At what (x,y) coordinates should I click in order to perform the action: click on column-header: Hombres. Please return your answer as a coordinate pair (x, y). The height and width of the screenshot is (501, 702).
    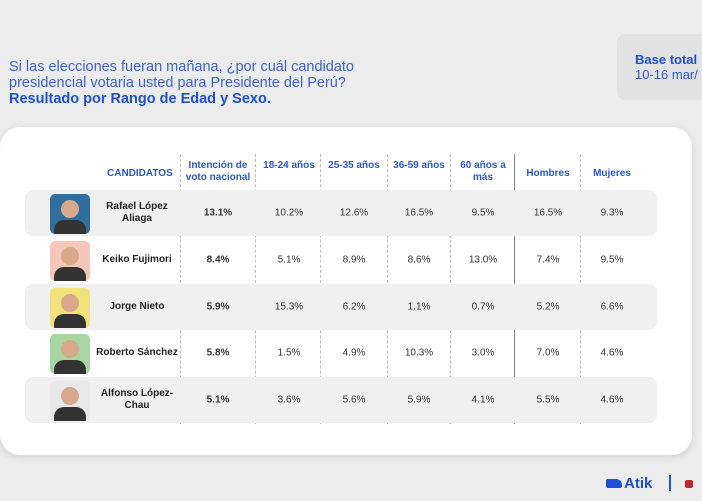
    Looking at the image, I should click on (548, 173).